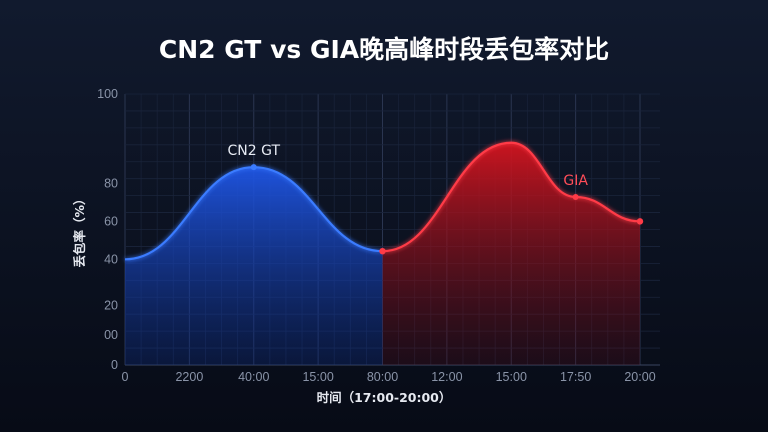 The width and height of the screenshot is (768, 432). Describe the element at coordinates (384, 397) in the screenshot. I see `x-axis-label: 时间（17:00-20:00）` at that location.